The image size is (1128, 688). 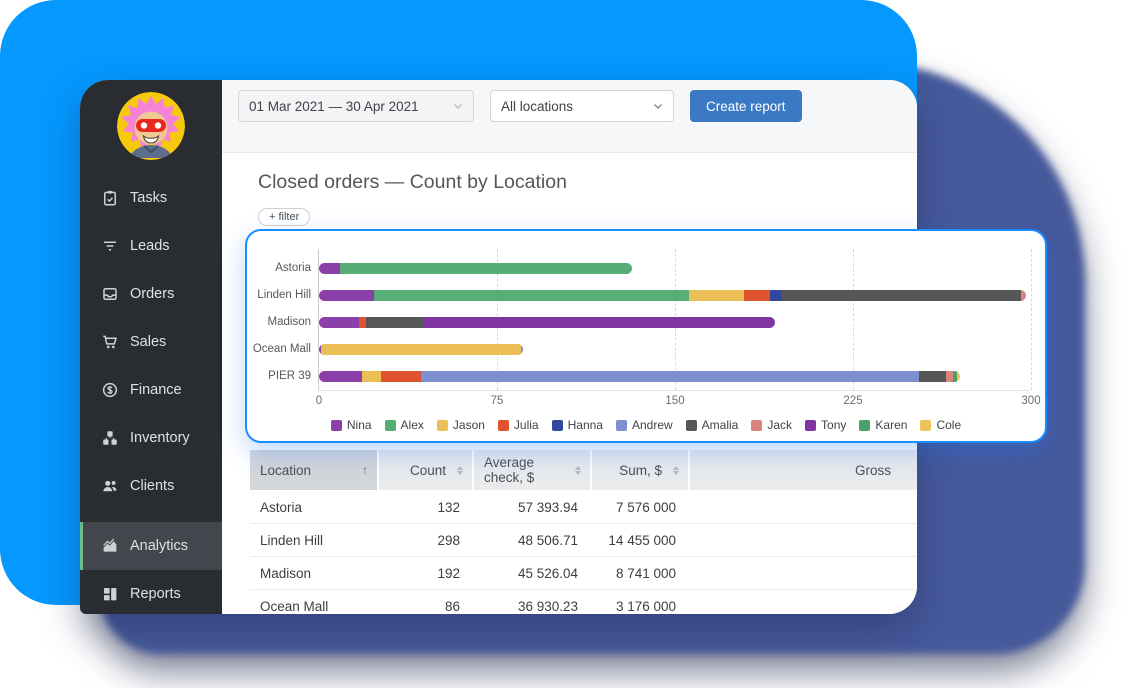 I want to click on sidebar-item-inventory: Inventory, so click(x=151, y=438).